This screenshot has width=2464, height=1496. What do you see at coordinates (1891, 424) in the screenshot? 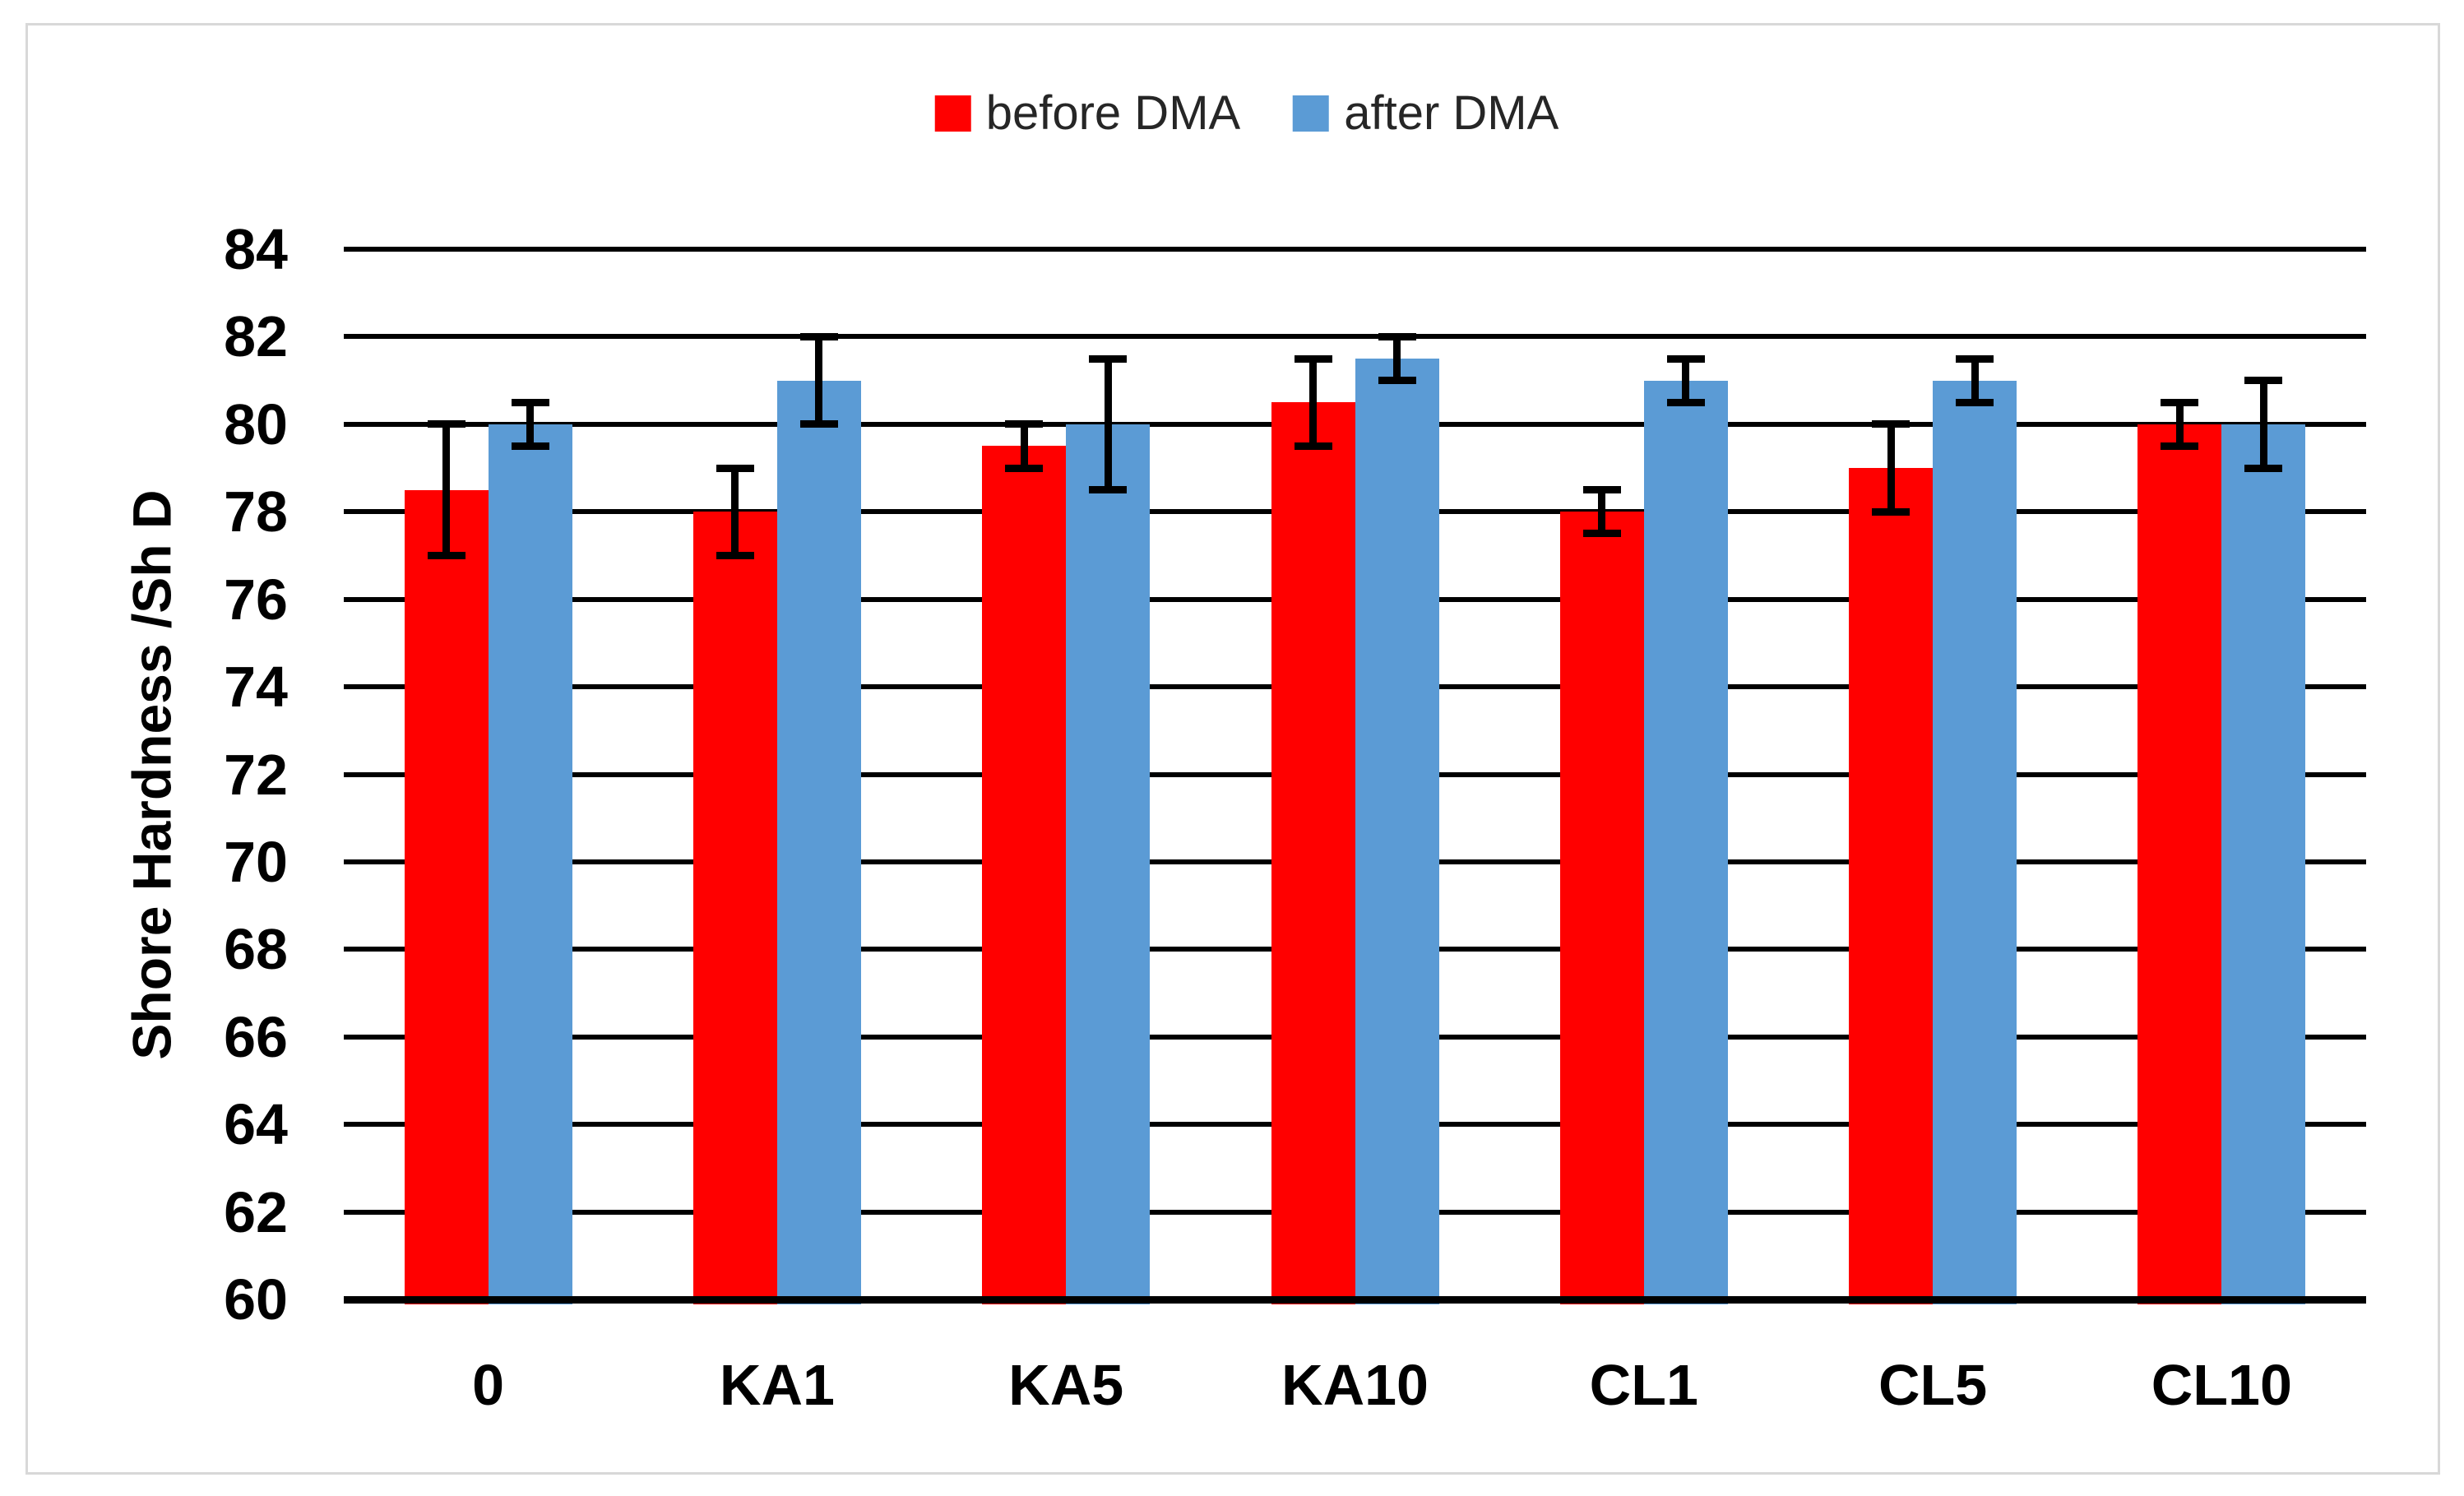
I see `error-cap-top-before-dma-cl5` at bounding box center [1891, 424].